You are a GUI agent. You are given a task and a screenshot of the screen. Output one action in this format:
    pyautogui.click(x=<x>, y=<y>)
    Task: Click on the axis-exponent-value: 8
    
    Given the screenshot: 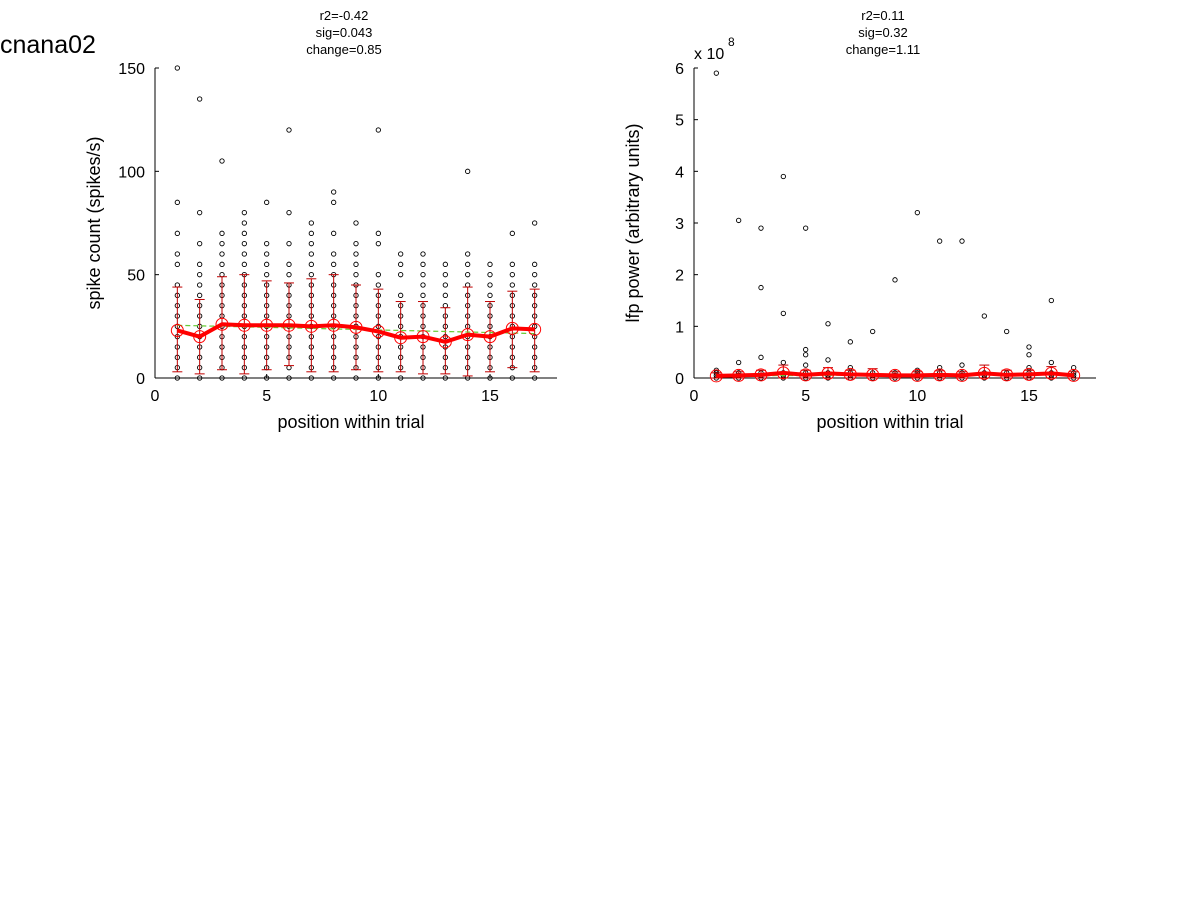 What is the action you would take?
    pyautogui.click(x=731, y=42)
    